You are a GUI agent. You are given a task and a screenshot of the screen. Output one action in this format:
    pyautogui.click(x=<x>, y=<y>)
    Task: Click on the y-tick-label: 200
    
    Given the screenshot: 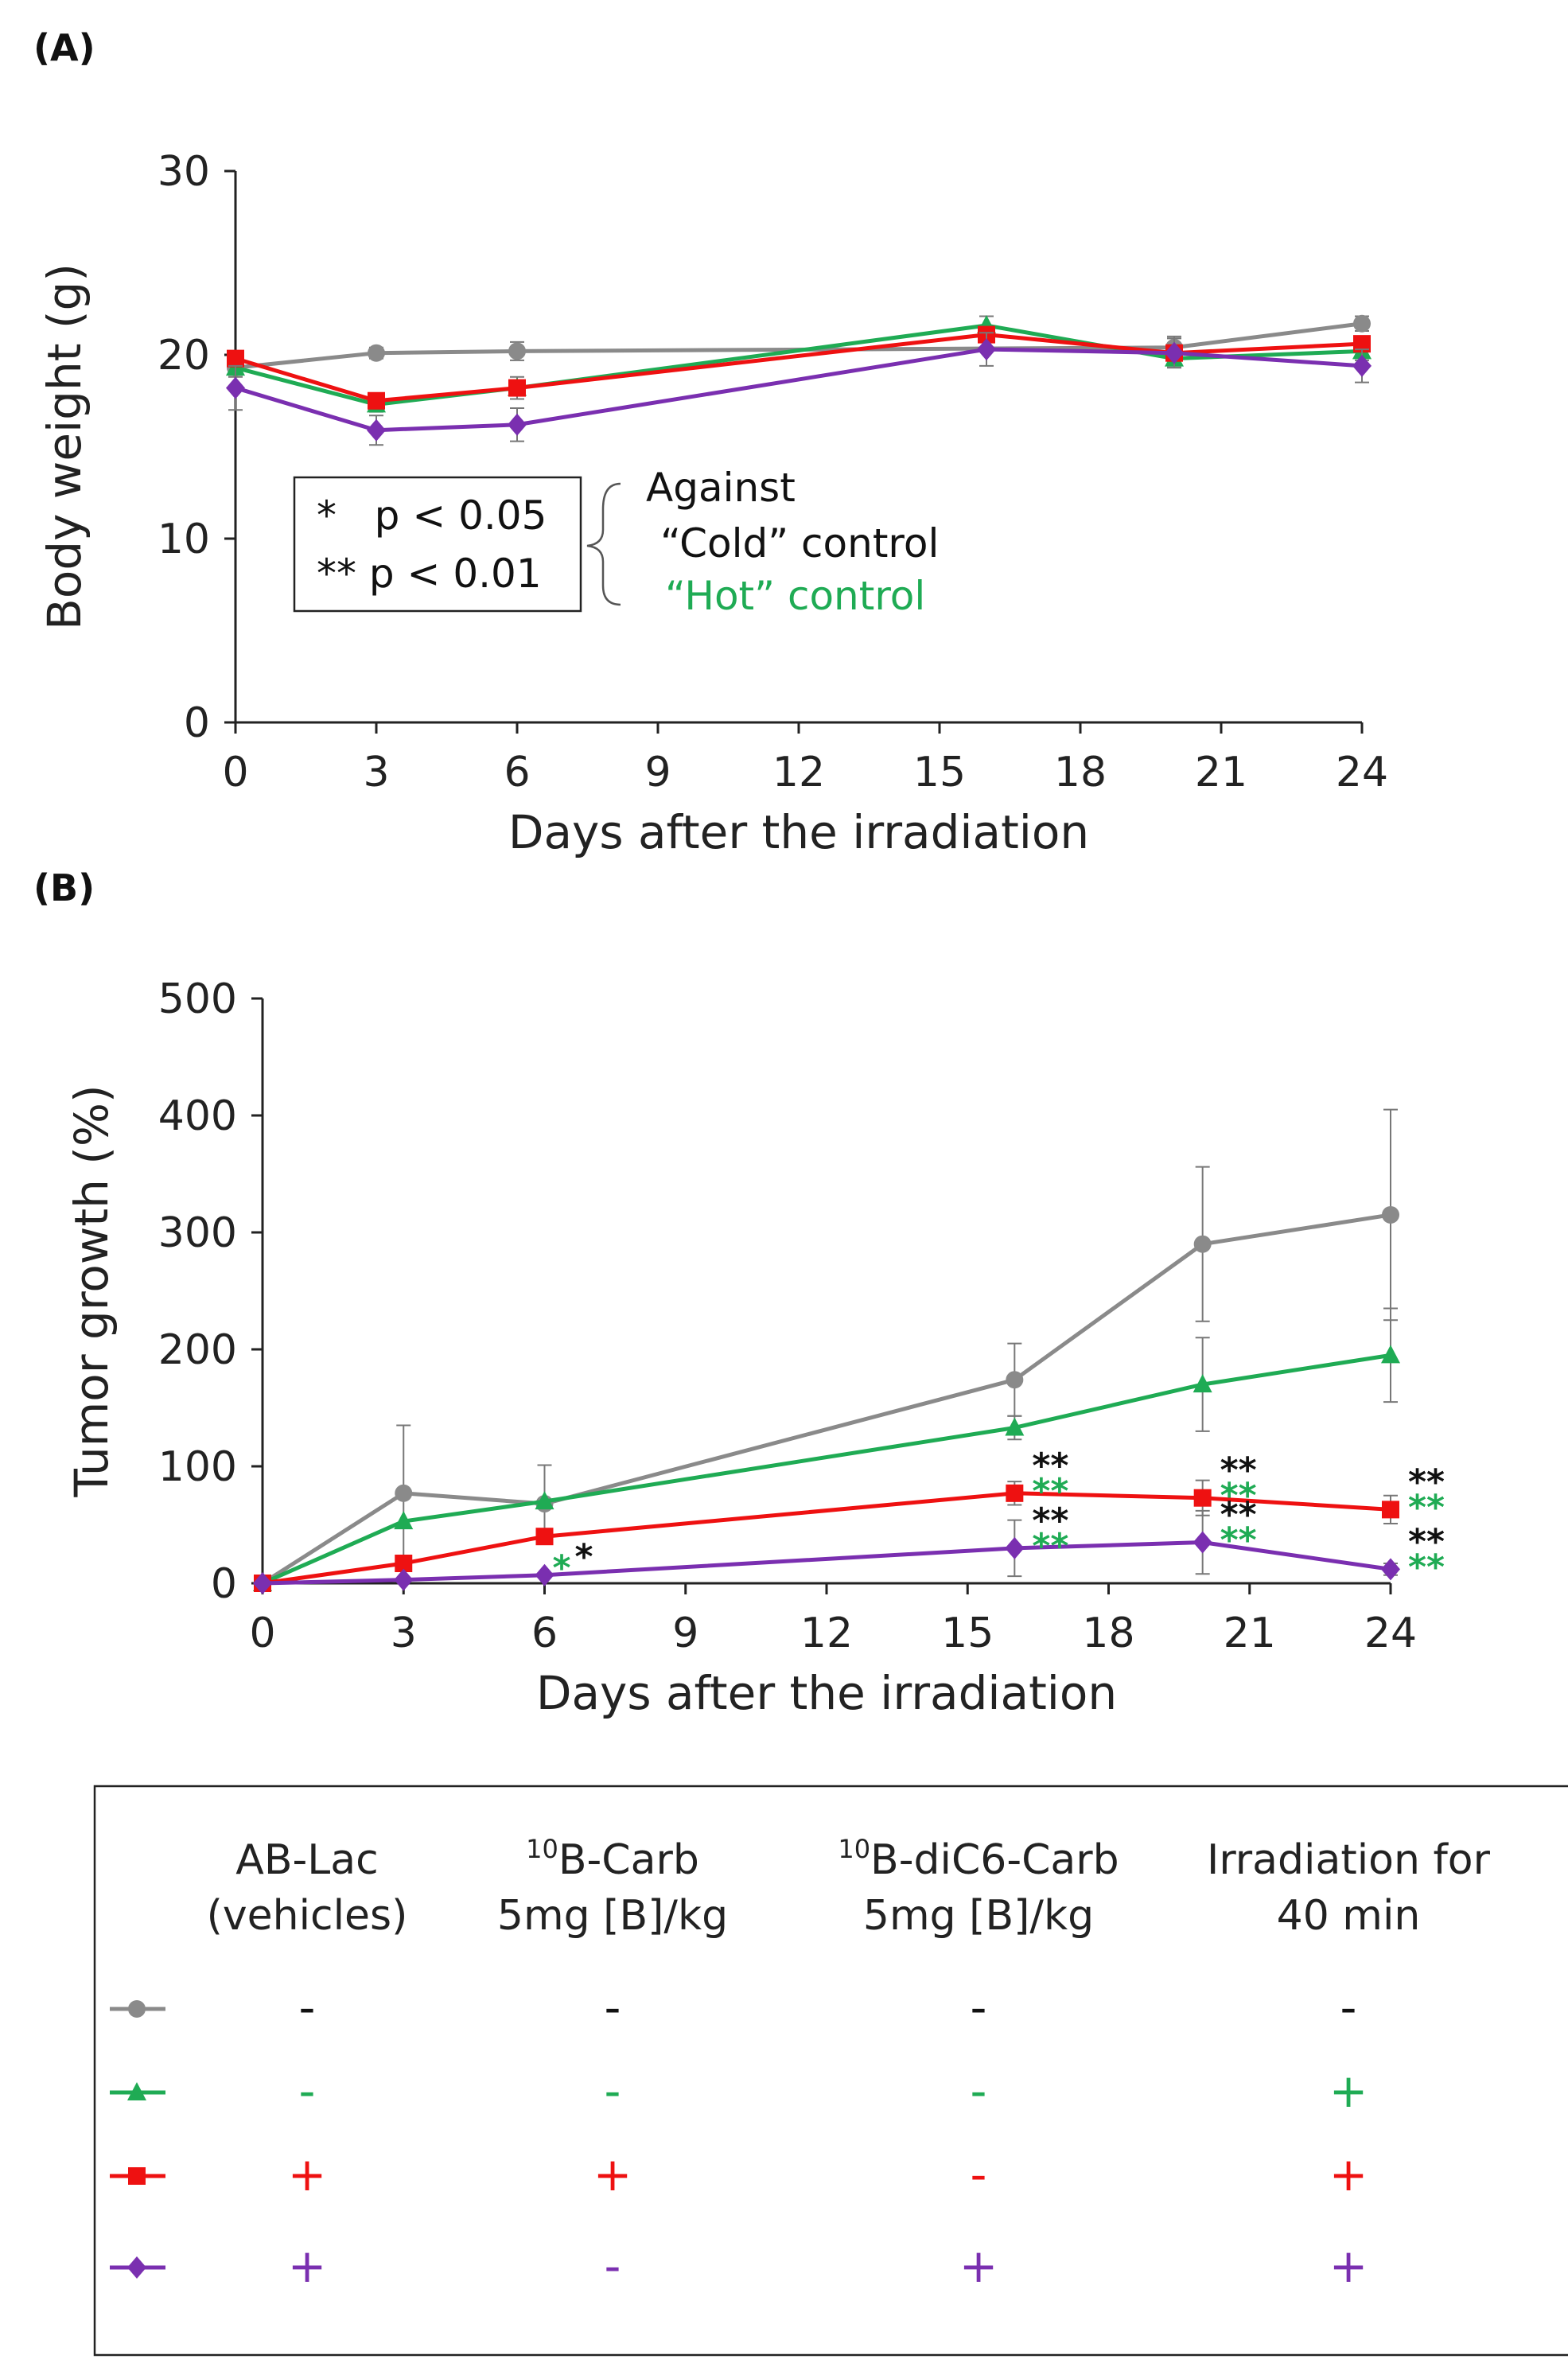 What is the action you would take?
    pyautogui.click(x=197, y=1350)
    